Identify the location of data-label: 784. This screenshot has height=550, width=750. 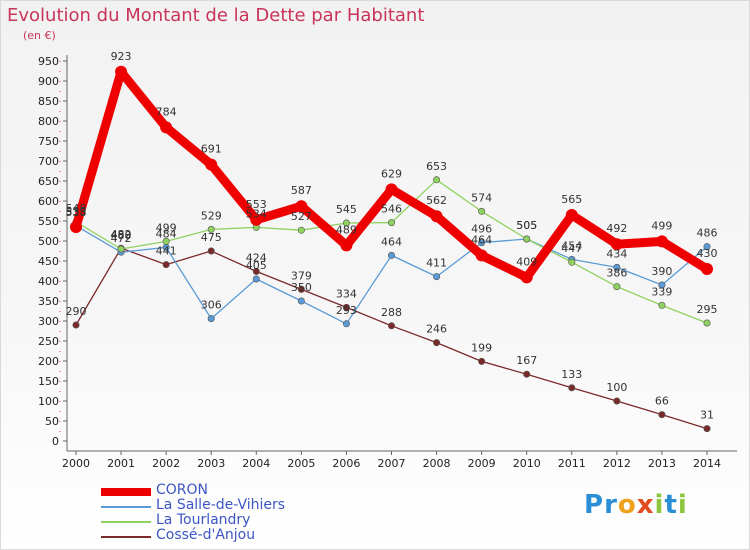
(166, 111).